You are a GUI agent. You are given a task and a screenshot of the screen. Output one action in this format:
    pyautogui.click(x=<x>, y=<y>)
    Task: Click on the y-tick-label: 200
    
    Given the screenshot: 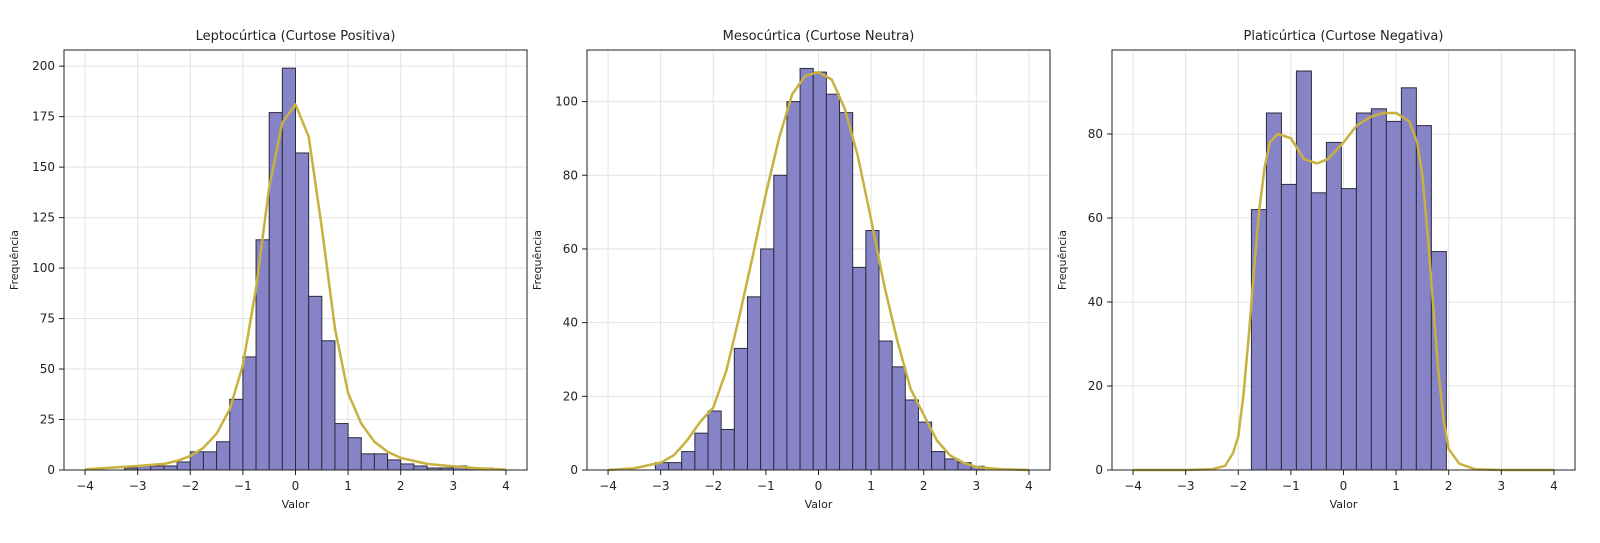 What is the action you would take?
    pyautogui.click(x=43, y=66)
    